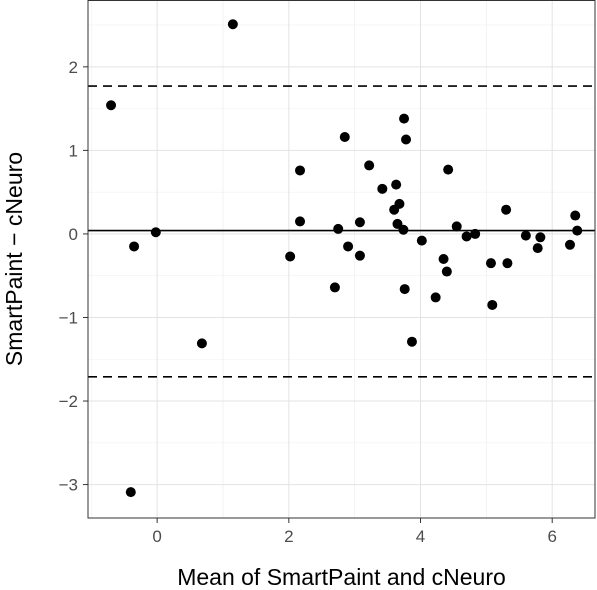 The width and height of the screenshot is (597, 590). Describe the element at coordinates (341, 577) in the screenshot. I see `x-axis-title: Mean of SmartPaint and cNeuro` at that location.